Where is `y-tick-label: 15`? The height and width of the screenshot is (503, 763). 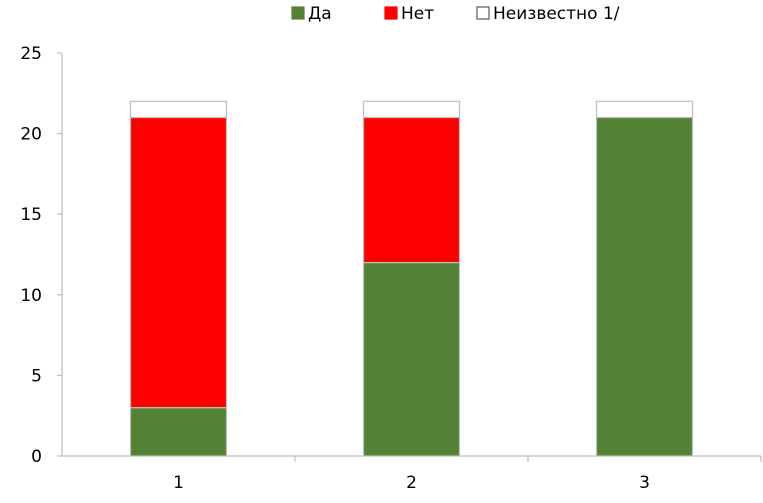 y-tick-label: 15 is located at coordinates (31, 215).